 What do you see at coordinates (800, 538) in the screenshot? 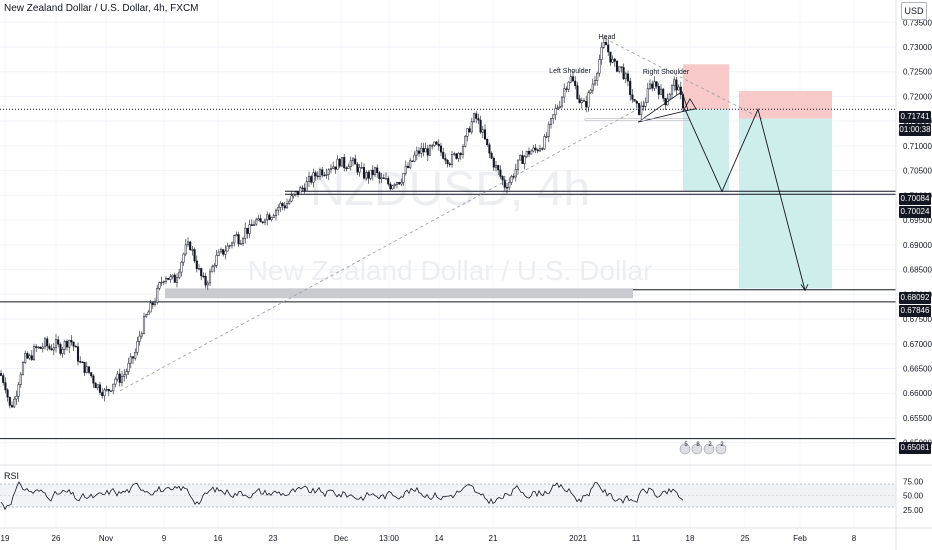
I see `time-tick-label: Feb` at bounding box center [800, 538].